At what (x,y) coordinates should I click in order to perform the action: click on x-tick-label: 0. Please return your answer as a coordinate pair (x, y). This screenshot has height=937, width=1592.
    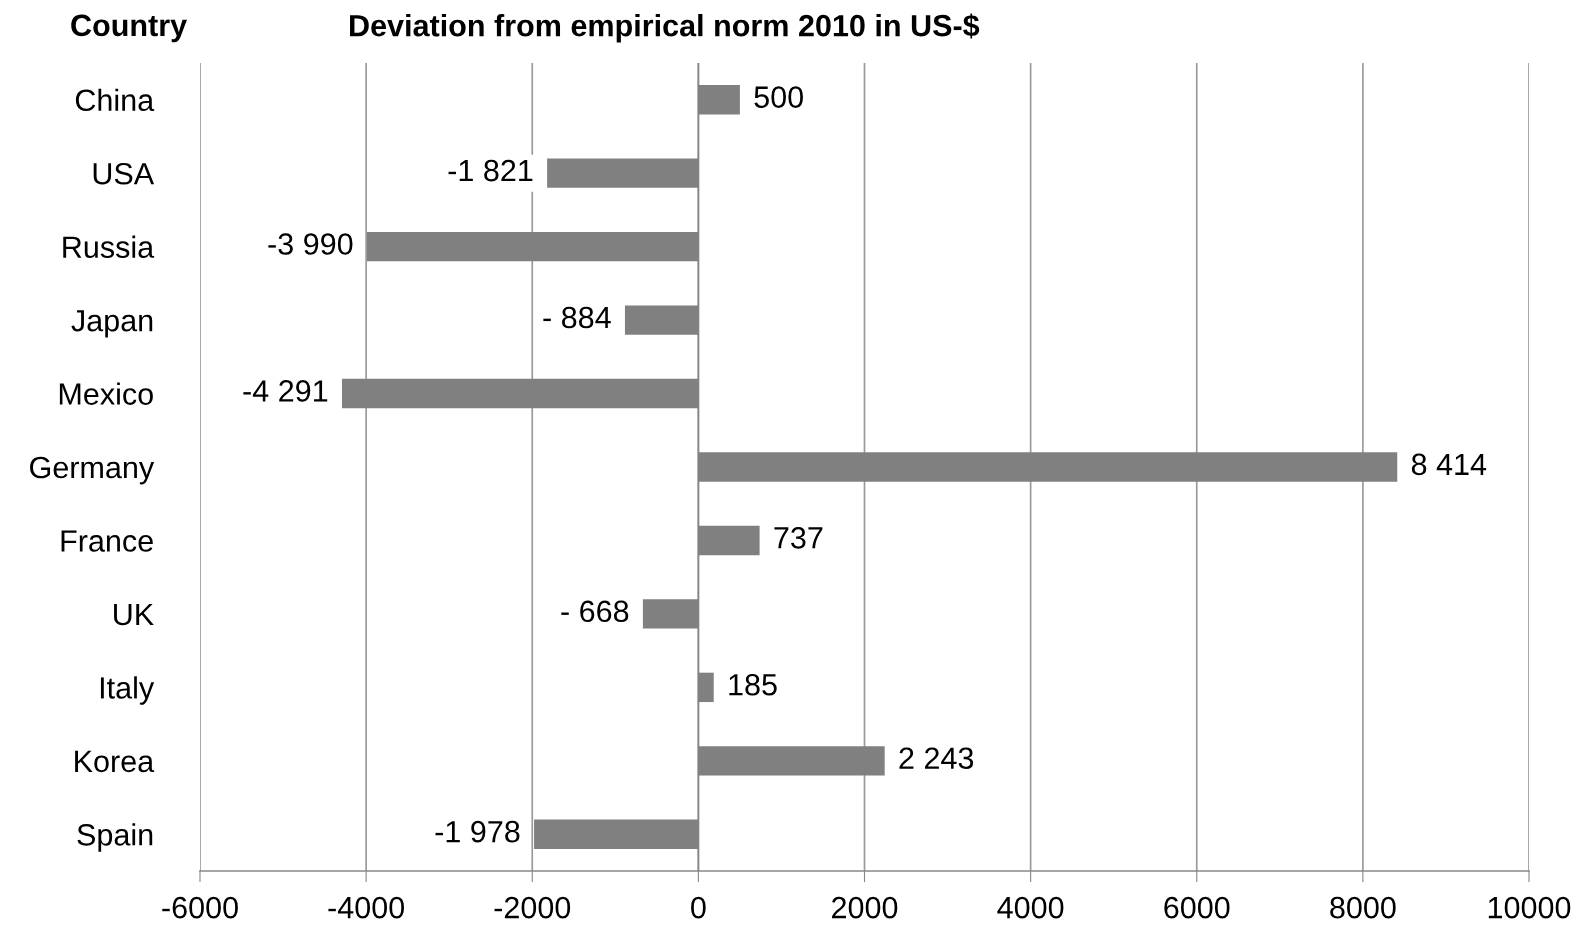
    Looking at the image, I should click on (698, 907).